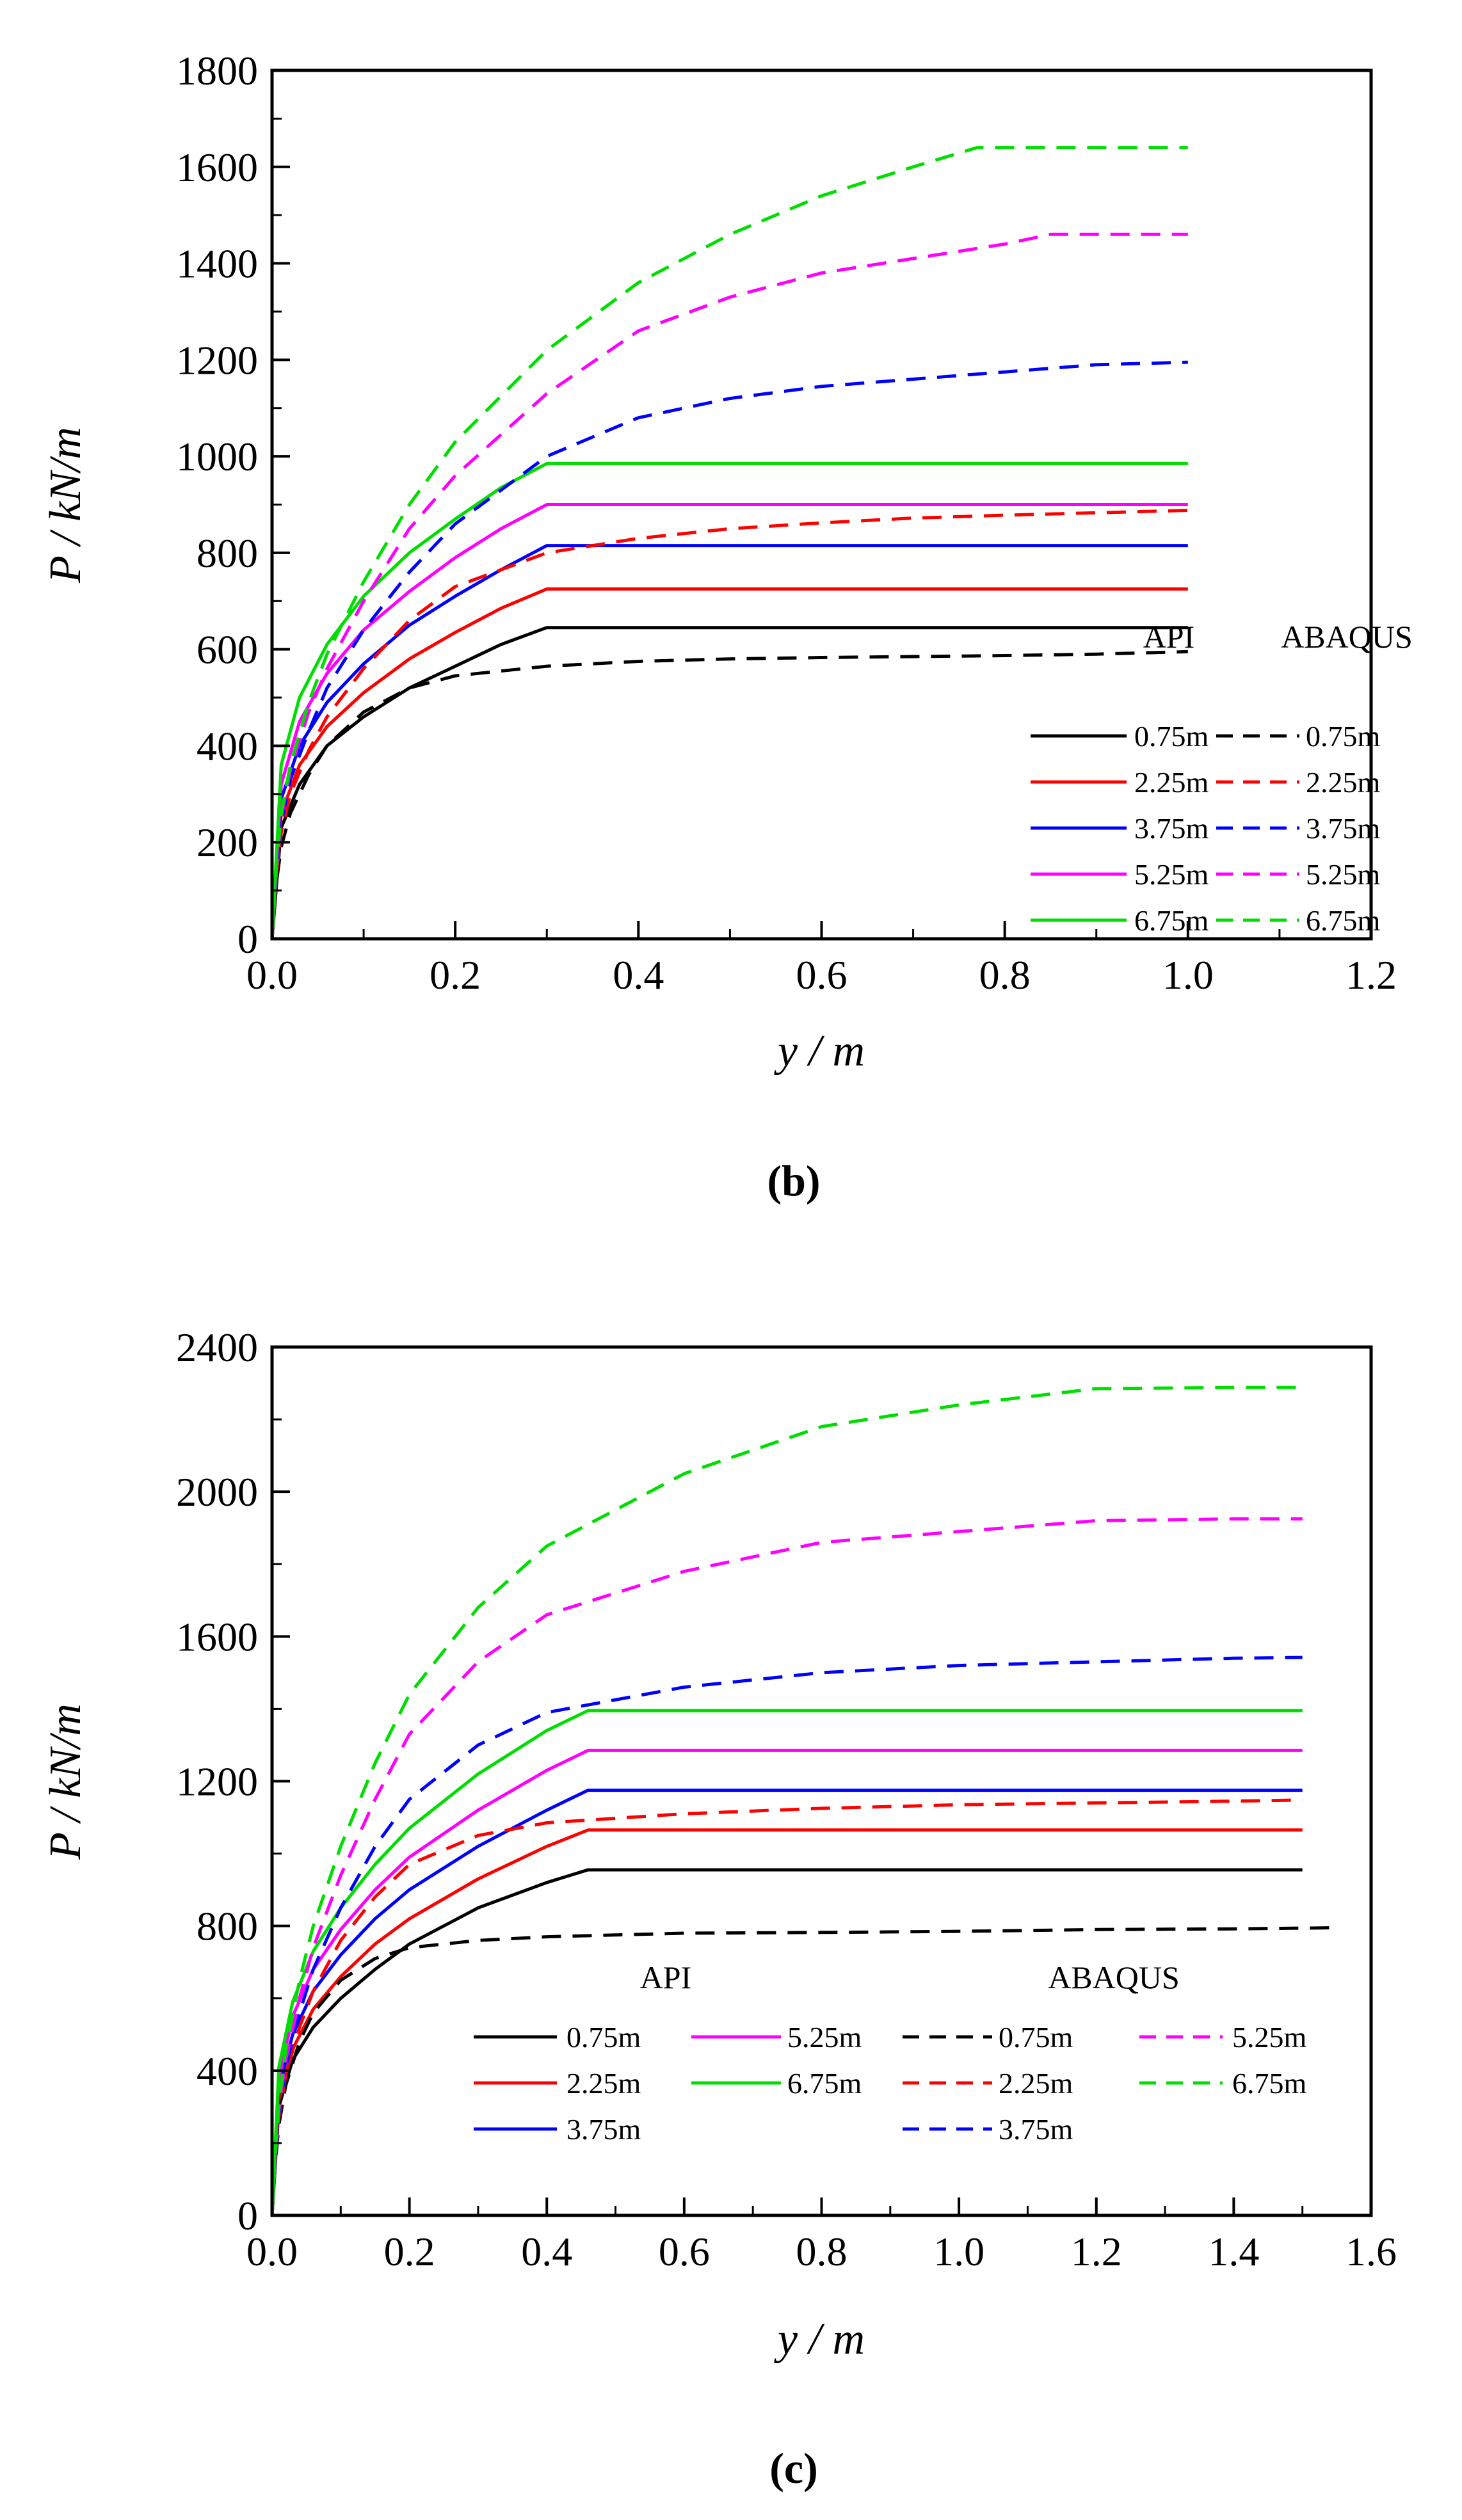 The height and width of the screenshot is (2520, 1462). I want to click on y-tick-label: 1800, so click(217, 70).